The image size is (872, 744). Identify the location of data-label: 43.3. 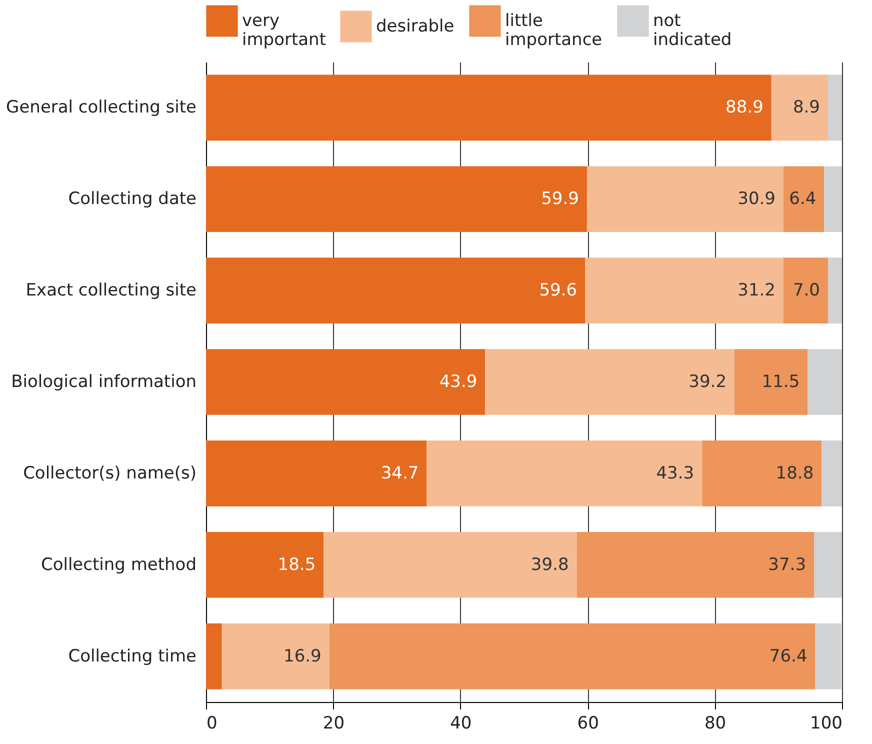
(675, 473).